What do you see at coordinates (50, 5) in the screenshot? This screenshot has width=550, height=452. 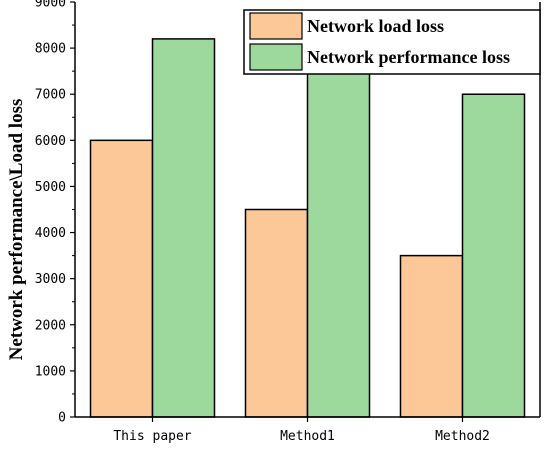 I see `y-tick-label: 9000` at bounding box center [50, 5].